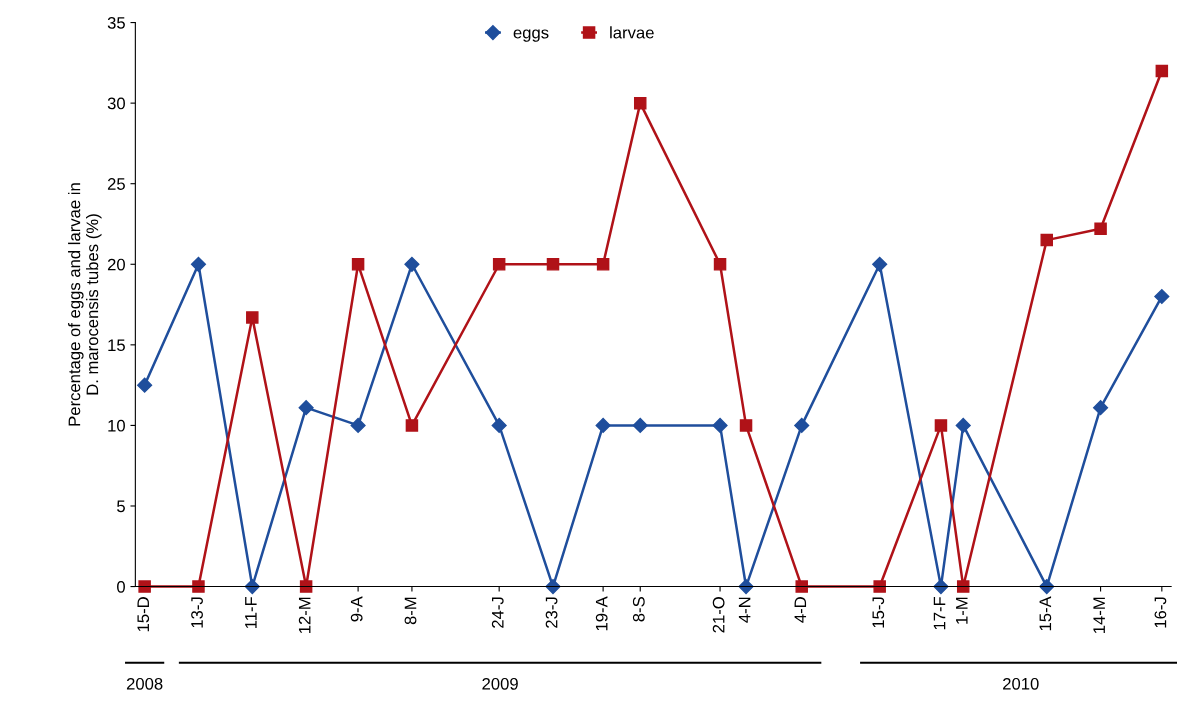  Describe the element at coordinates (1021, 683) in the screenshot. I see `text: 2010` at that location.